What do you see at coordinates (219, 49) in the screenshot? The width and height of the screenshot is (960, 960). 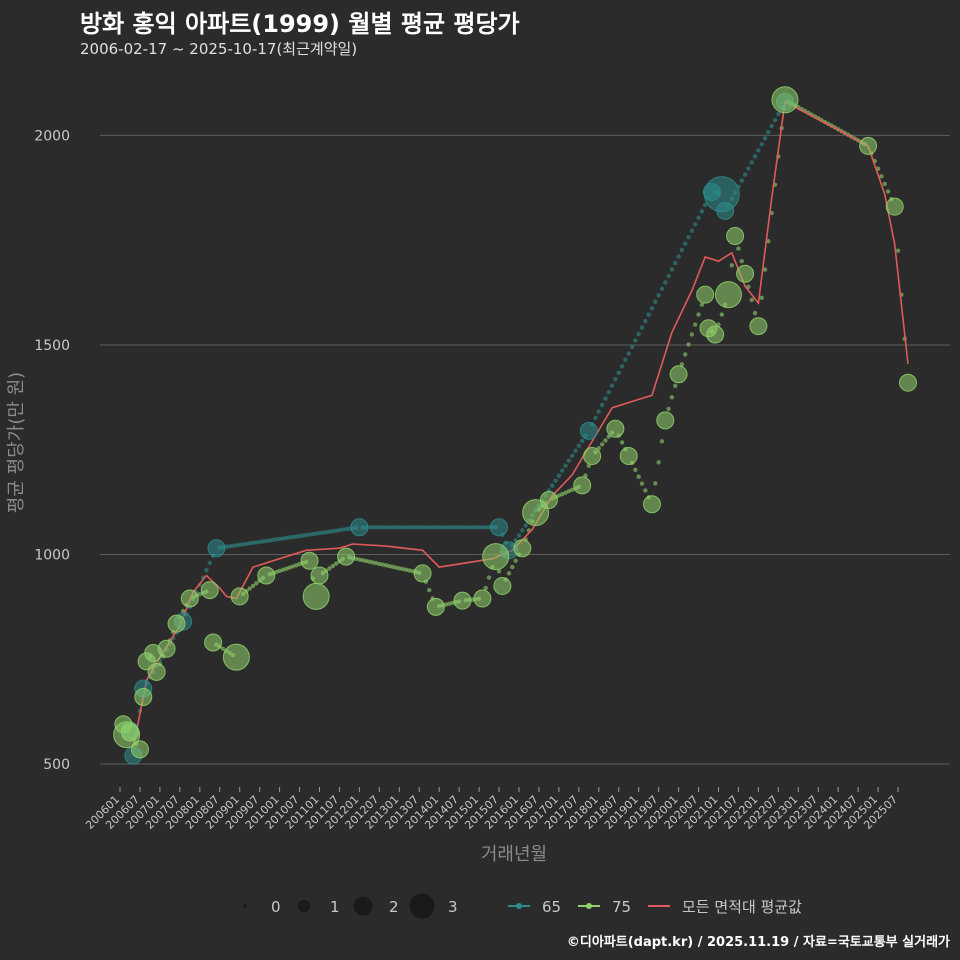 I see `chart-subtitle: 2006-02-17 ~ 2025-10-17(최근계약일)` at bounding box center [219, 49].